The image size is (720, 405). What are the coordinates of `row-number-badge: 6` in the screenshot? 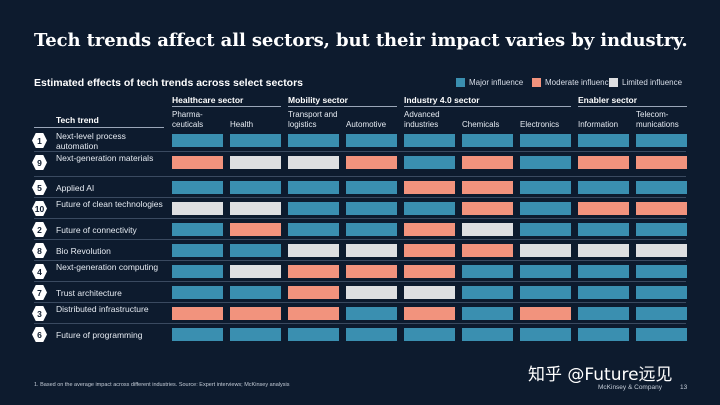 It's located at (39, 334).